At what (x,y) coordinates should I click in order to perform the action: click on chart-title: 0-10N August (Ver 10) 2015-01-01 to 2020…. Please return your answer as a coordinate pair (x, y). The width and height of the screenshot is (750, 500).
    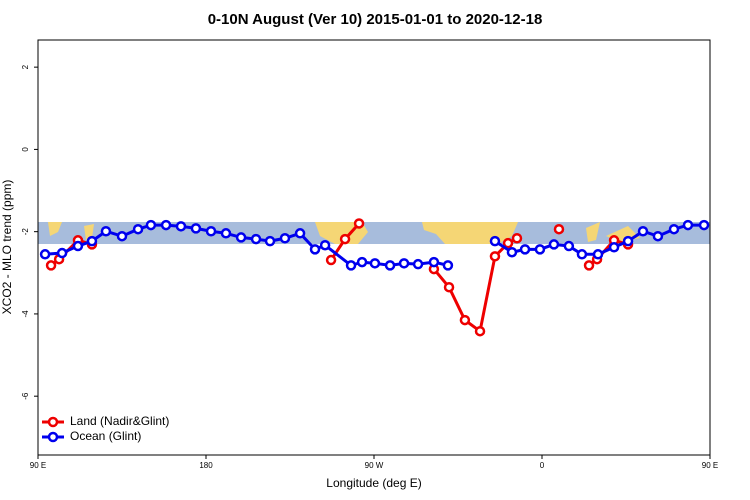
    Looking at the image, I should click on (375, 19).